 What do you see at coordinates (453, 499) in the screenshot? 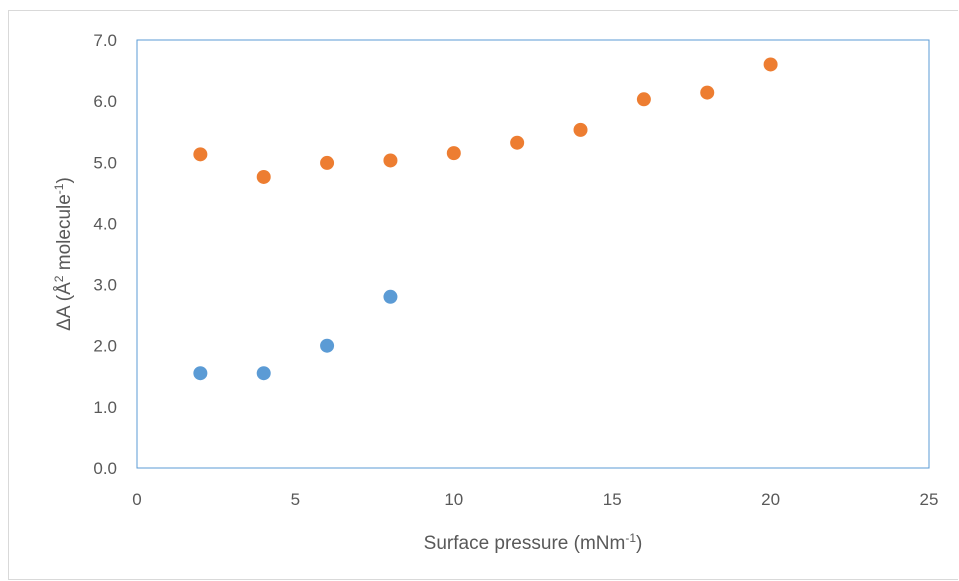
I see `x-tick-label: 10` at bounding box center [453, 499].